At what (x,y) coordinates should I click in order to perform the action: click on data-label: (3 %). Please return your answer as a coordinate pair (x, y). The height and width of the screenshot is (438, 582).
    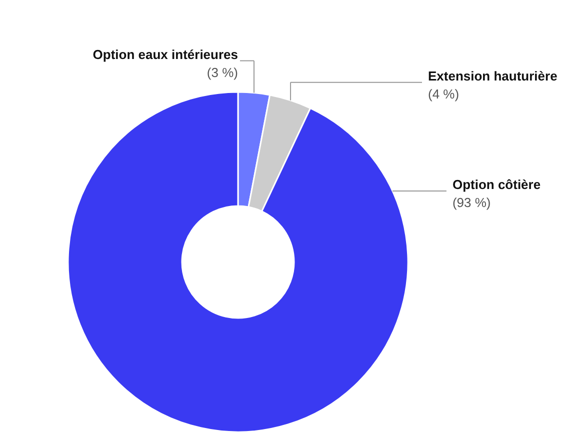
    Looking at the image, I should click on (222, 72).